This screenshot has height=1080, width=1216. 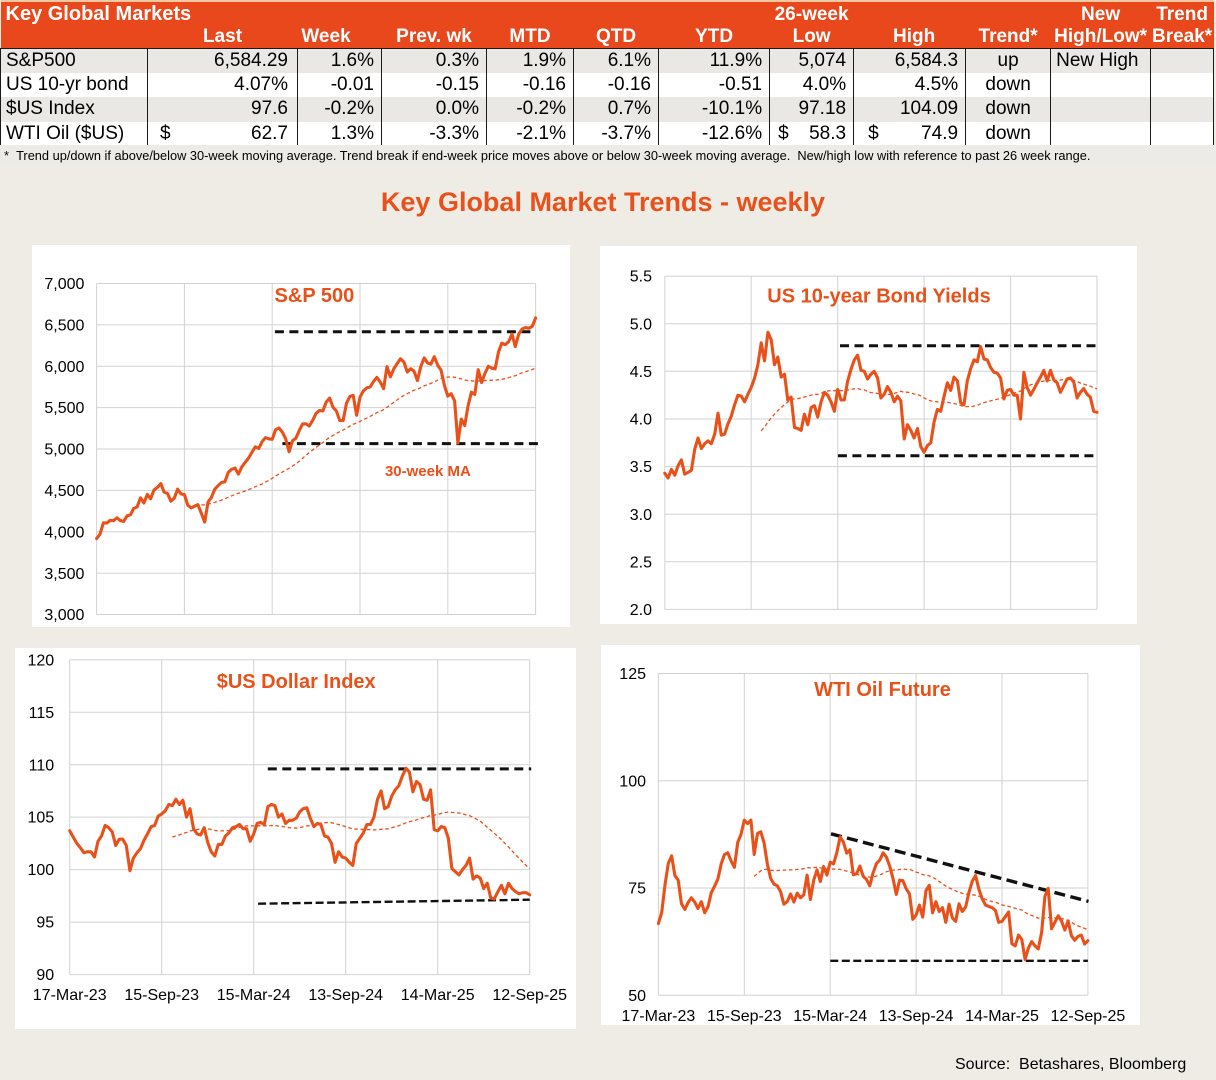 I want to click on svg-text: 4.5, so click(x=641, y=372).